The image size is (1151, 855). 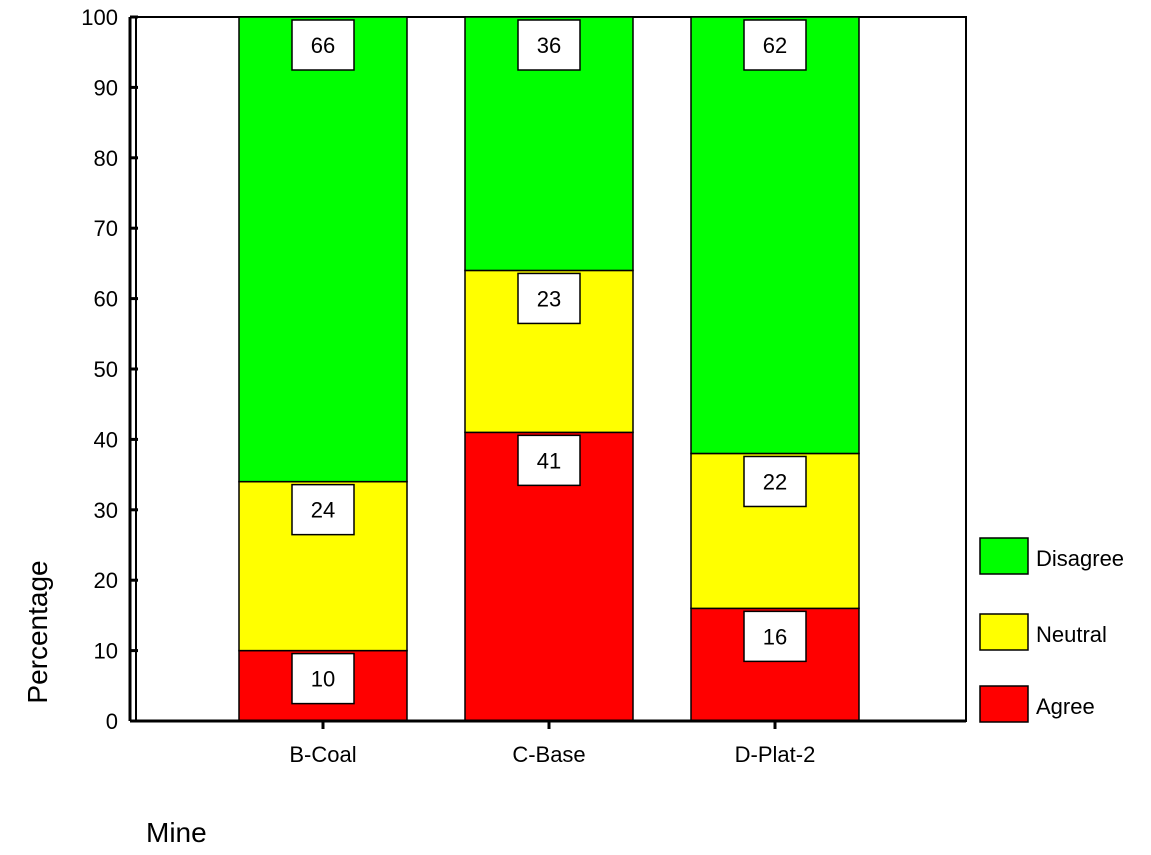 What do you see at coordinates (1080, 558) in the screenshot?
I see `legend-label: Disagree` at bounding box center [1080, 558].